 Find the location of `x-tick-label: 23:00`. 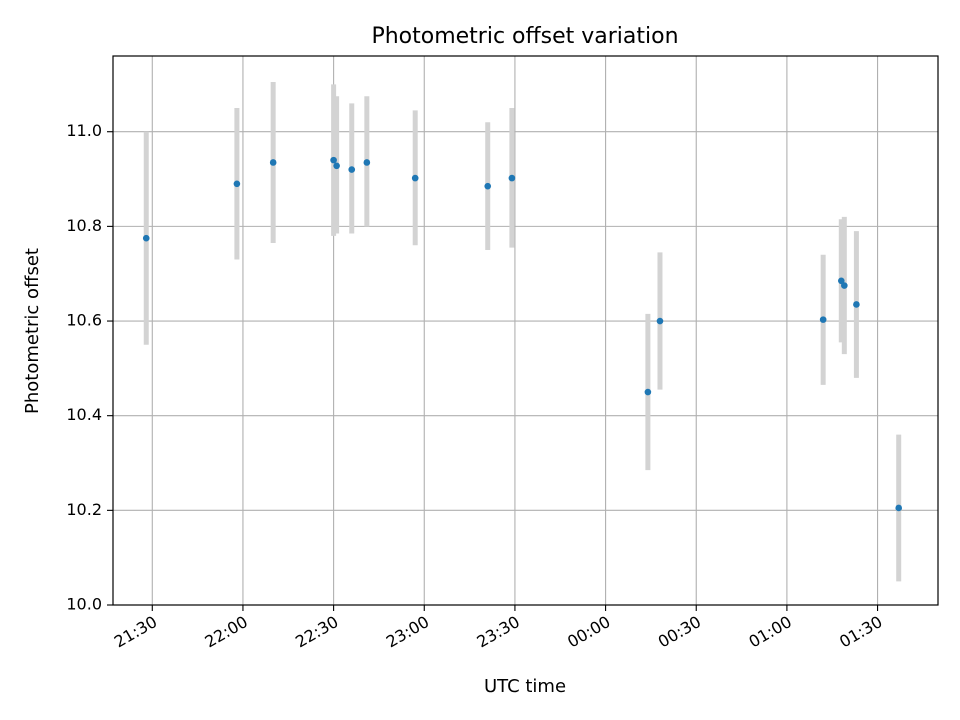

x-tick-label: 23:00 is located at coordinates (407, 632).